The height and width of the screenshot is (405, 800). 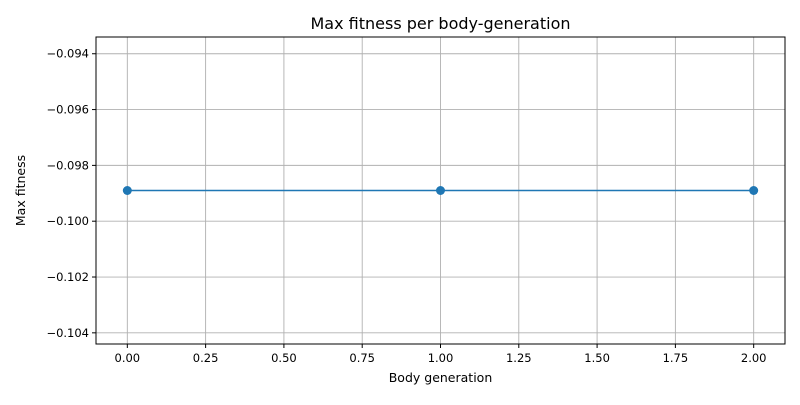 What do you see at coordinates (441, 377) in the screenshot?
I see `x-axis-label: Body generation` at bounding box center [441, 377].